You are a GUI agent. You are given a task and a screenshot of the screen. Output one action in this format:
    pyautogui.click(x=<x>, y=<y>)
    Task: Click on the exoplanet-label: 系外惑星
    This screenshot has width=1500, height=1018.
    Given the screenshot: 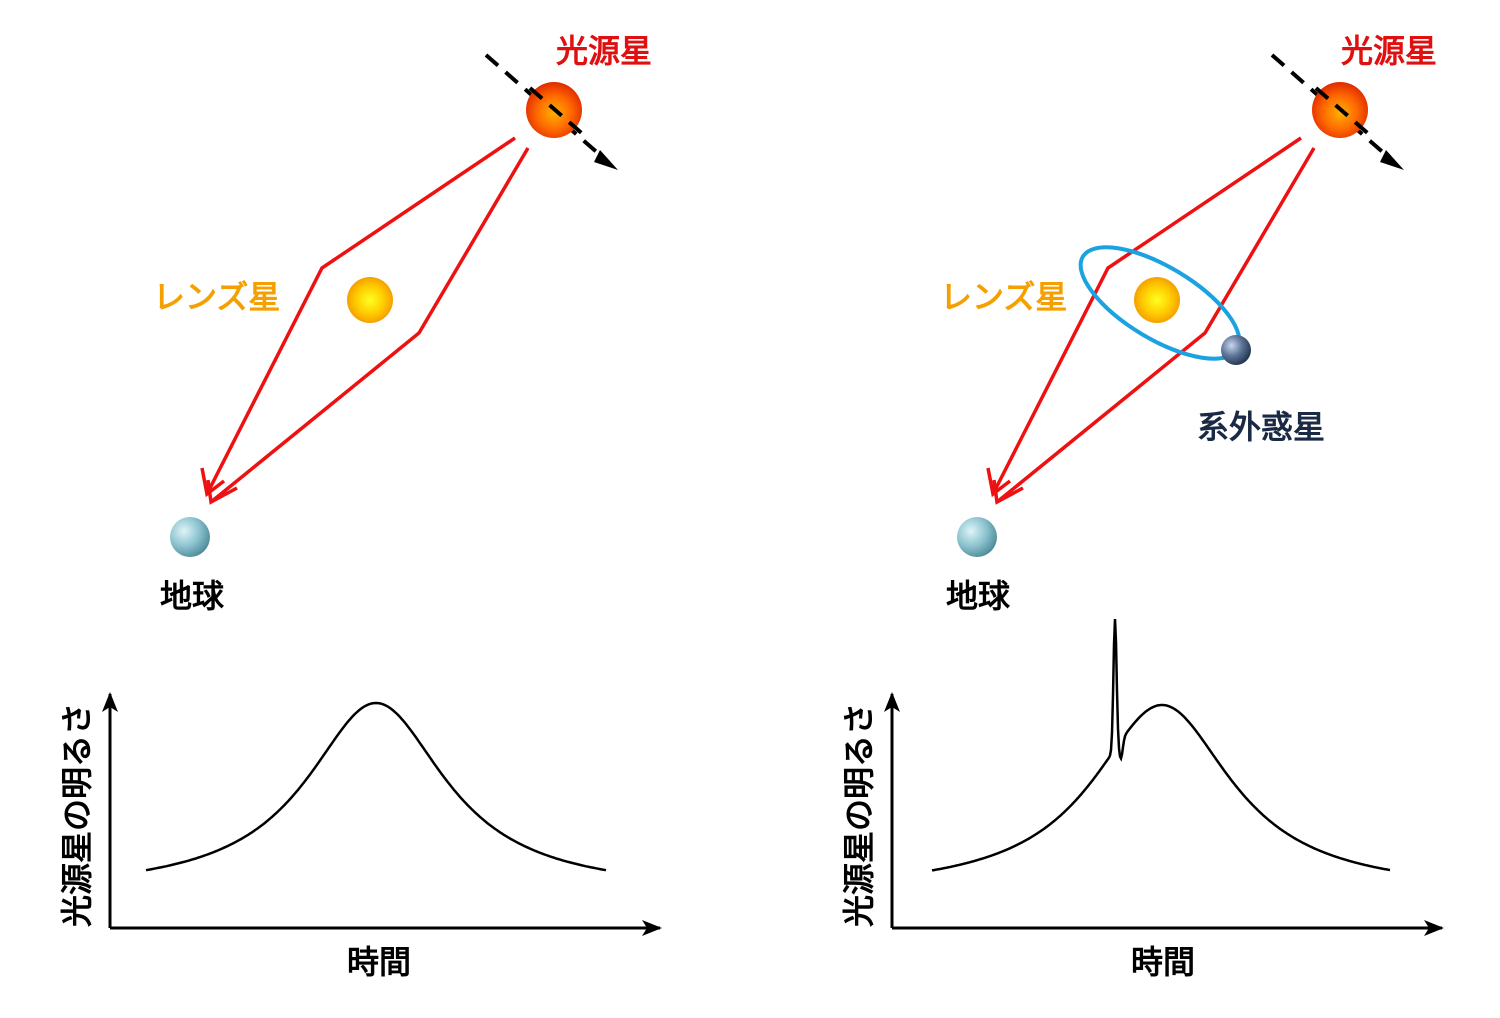 What is the action you would take?
    pyautogui.click(x=1261, y=427)
    